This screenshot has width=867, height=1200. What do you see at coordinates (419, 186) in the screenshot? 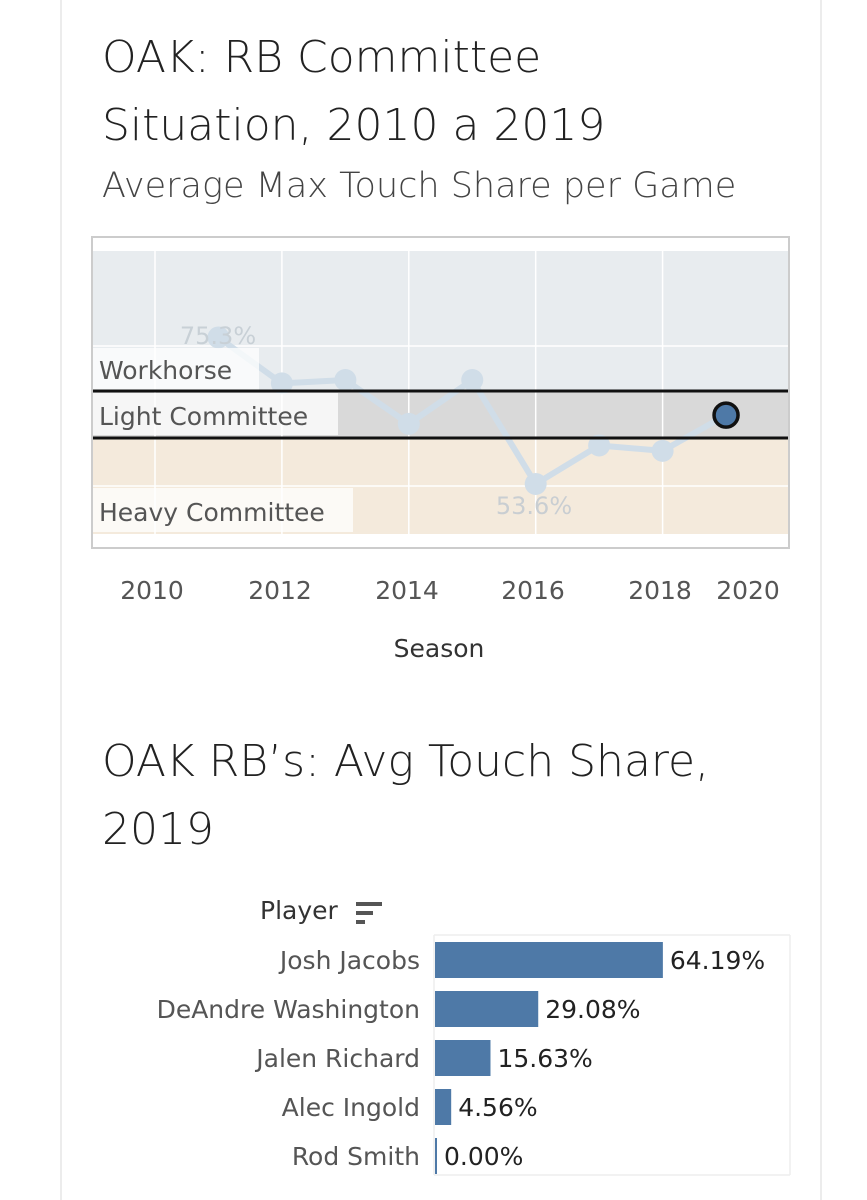
I see `page-subtitle: Average Max Touch Share per Game` at bounding box center [419, 186].